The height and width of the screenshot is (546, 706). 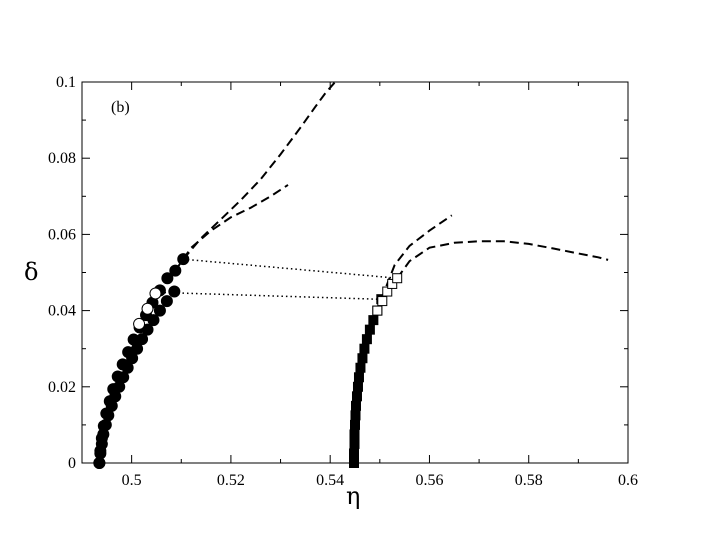 I want to click on x-tick-label: 0.6, so click(x=628, y=480).